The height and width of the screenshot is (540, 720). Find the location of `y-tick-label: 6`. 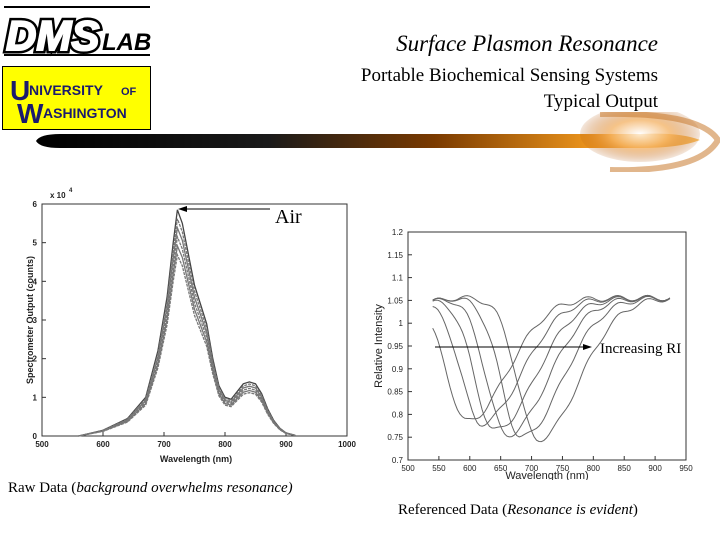

y-tick-label: 6 is located at coordinates (35, 204).